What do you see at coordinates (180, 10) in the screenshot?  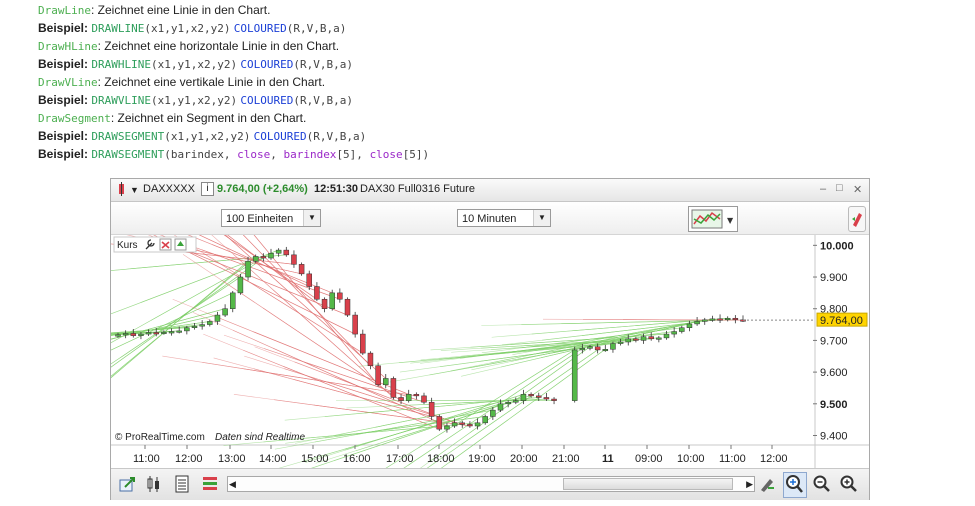 I see `doc-description: : Zeichnet eine Linie in den Chart.` at bounding box center [180, 10].